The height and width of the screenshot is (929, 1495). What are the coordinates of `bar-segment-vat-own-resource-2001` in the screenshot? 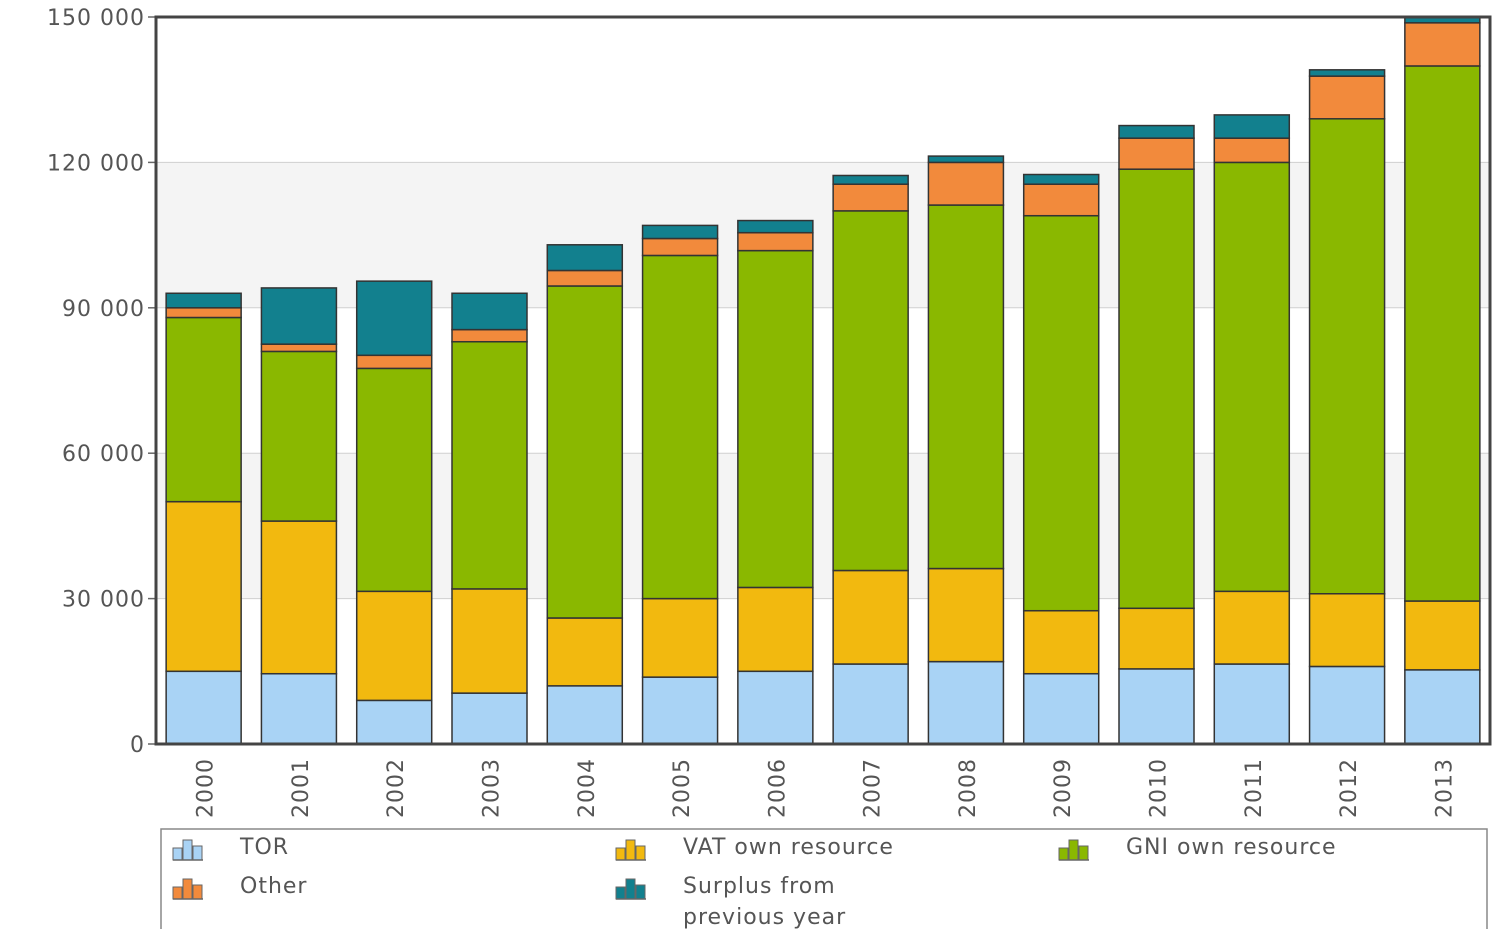 It's located at (299, 597).